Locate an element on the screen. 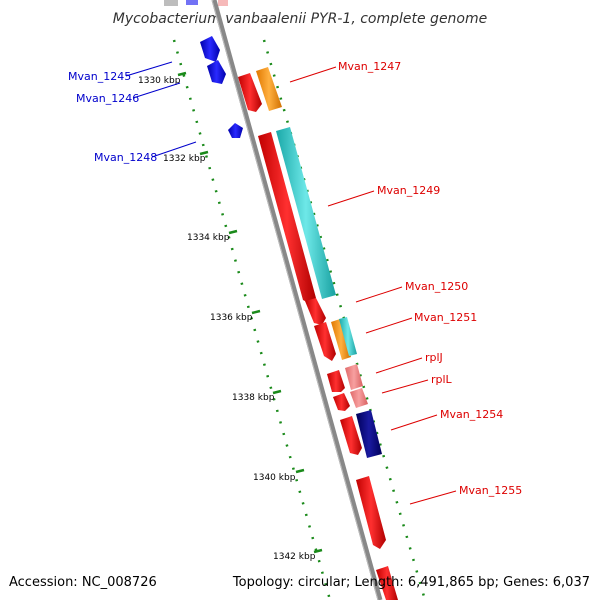 The height and width of the screenshot is (600, 600). tick-label-1336: 1336 kbp is located at coordinates (231, 318).